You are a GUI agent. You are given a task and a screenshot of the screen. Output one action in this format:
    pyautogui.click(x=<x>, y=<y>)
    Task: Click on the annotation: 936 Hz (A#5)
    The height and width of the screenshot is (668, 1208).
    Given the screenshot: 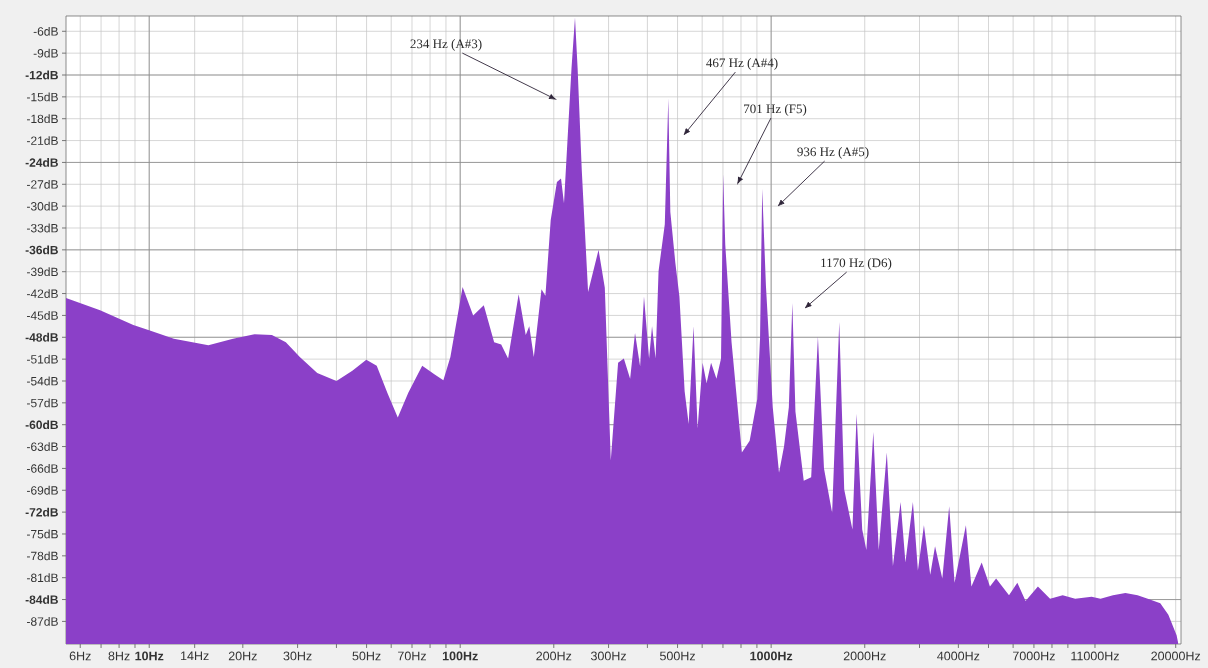 What is the action you would take?
    pyautogui.click(x=833, y=153)
    